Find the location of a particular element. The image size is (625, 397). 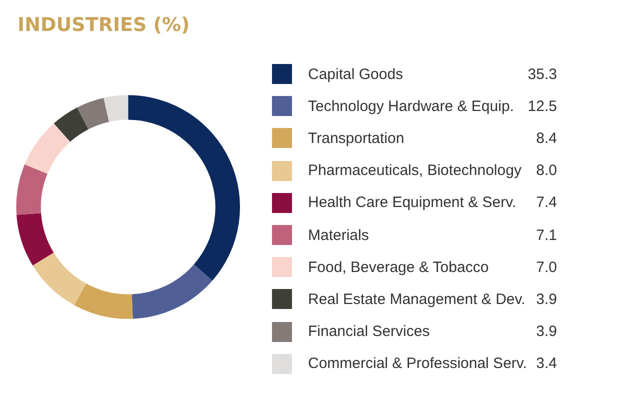

data-label: 7.1 is located at coordinates (546, 235).